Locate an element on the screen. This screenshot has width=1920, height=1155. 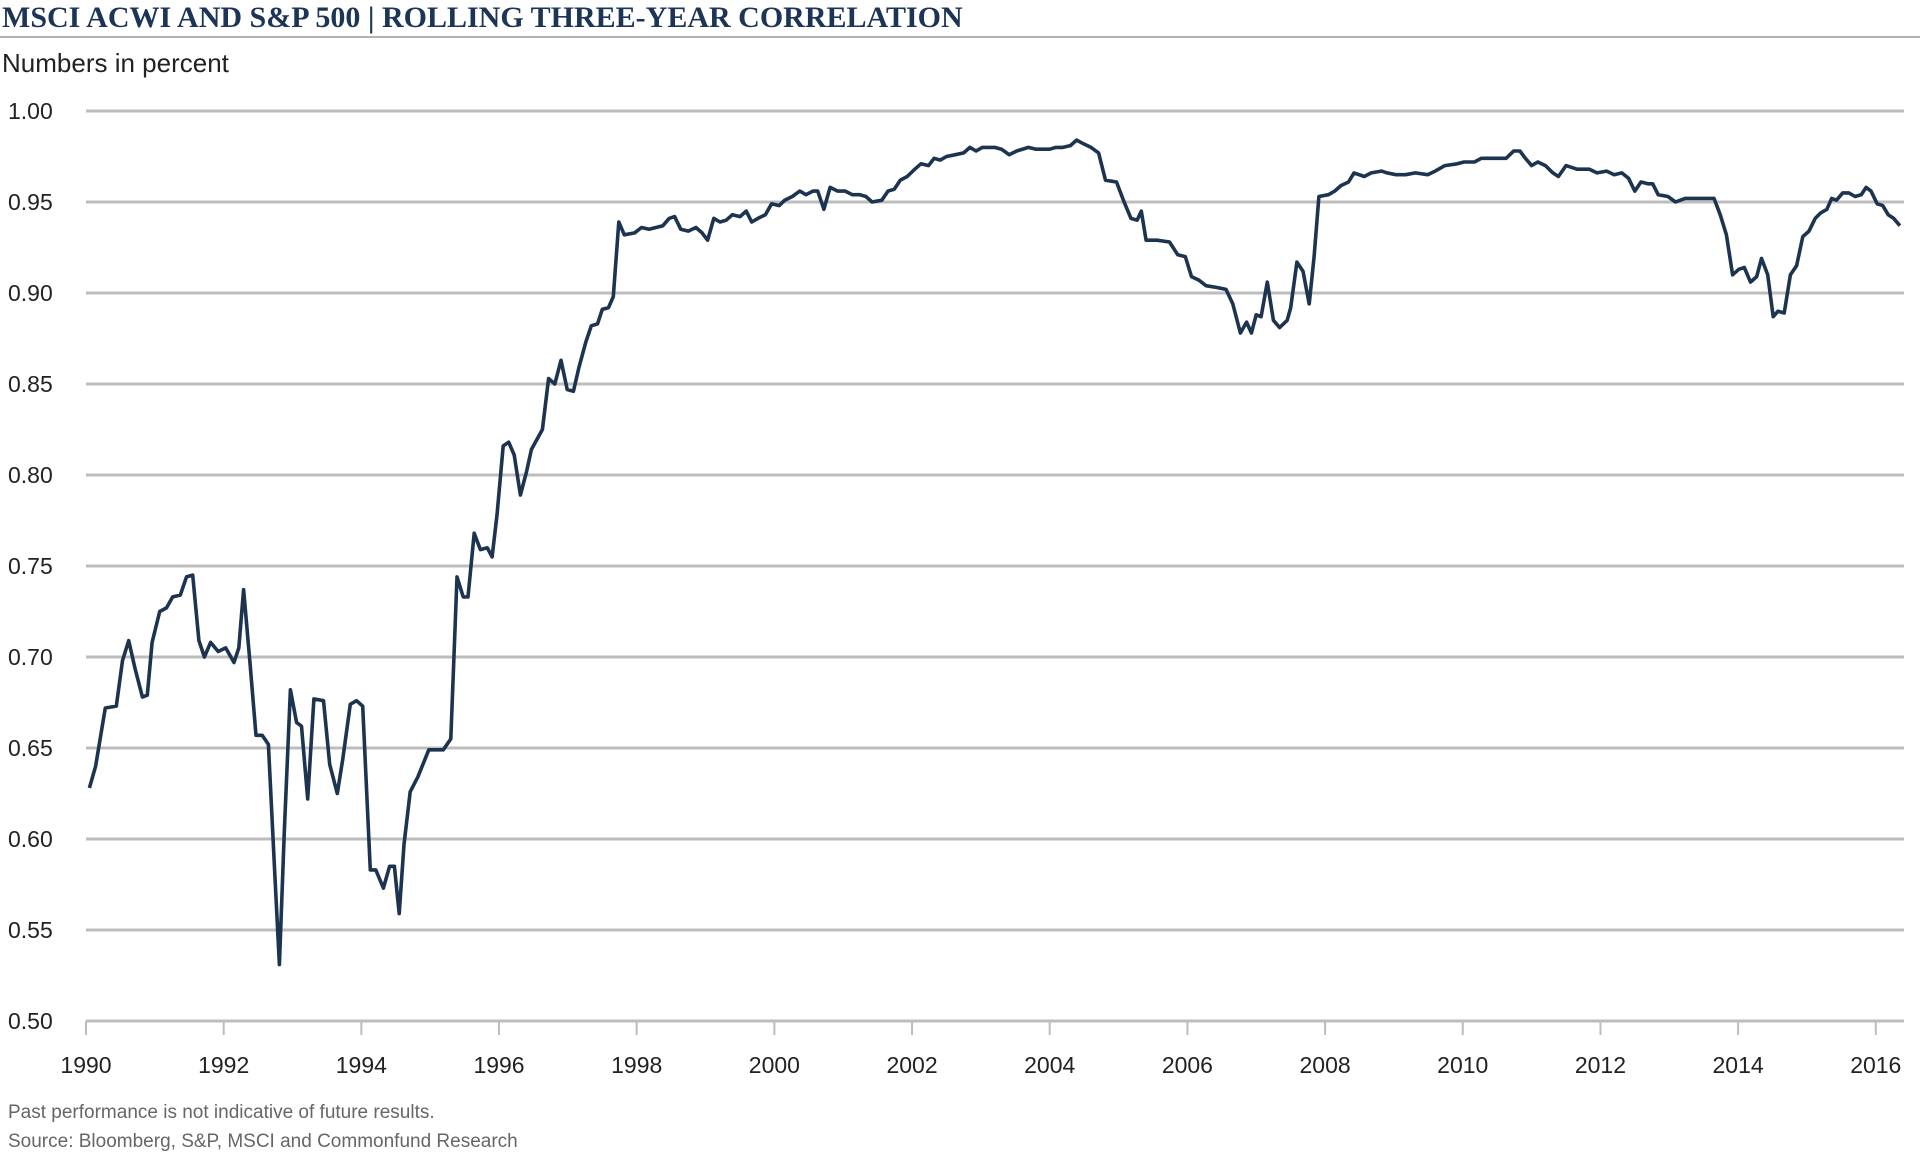
y-tick-label: 0.55 is located at coordinates (30, 930).